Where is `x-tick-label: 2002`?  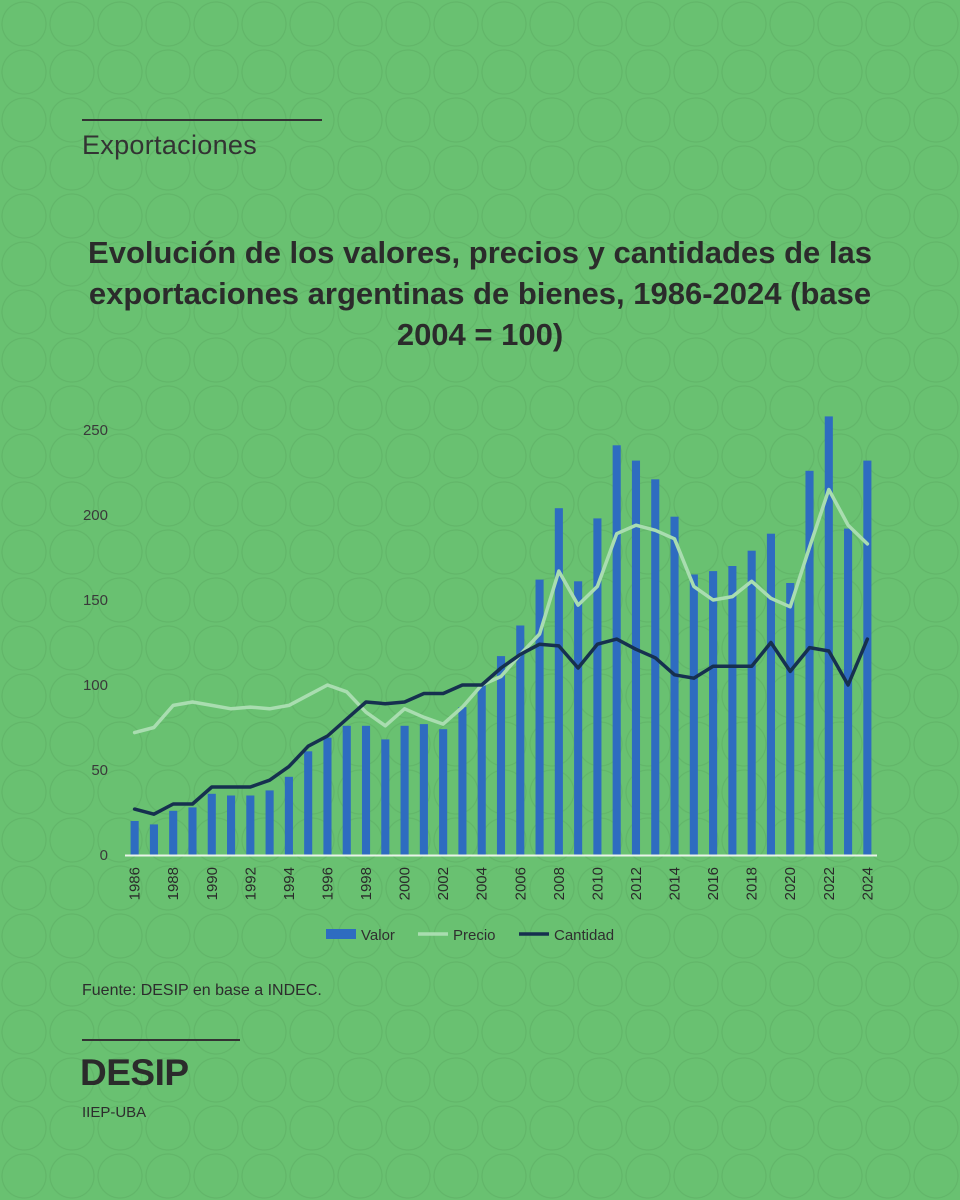
x-tick-label: 2002 is located at coordinates (443, 883).